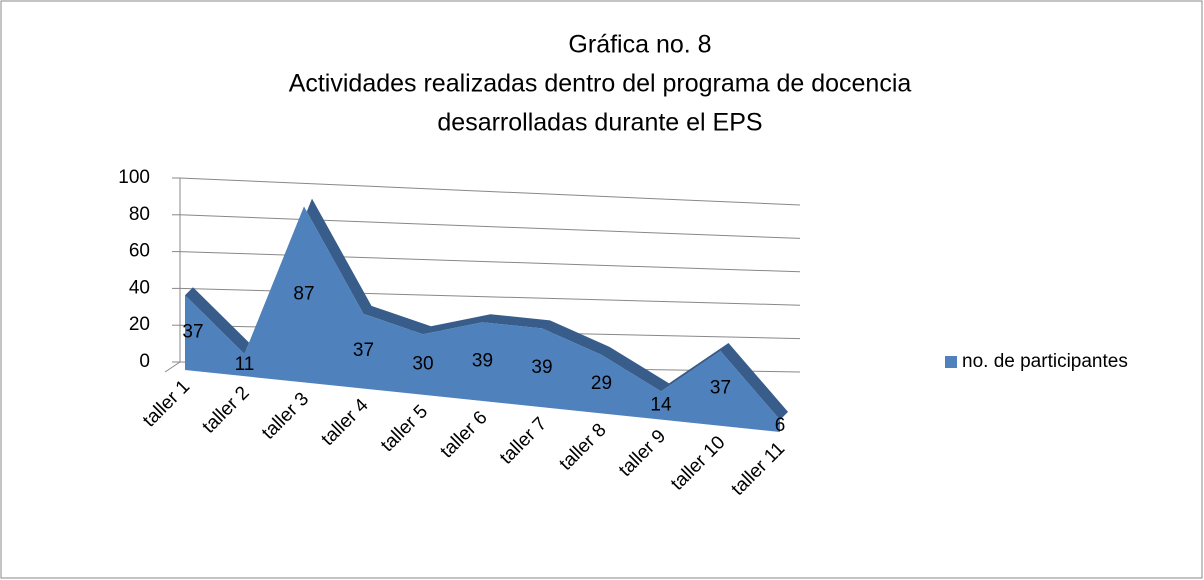 This screenshot has width=1204, height=580. What do you see at coordinates (134, 177) in the screenshot?
I see `y-tick-label: 100` at bounding box center [134, 177].